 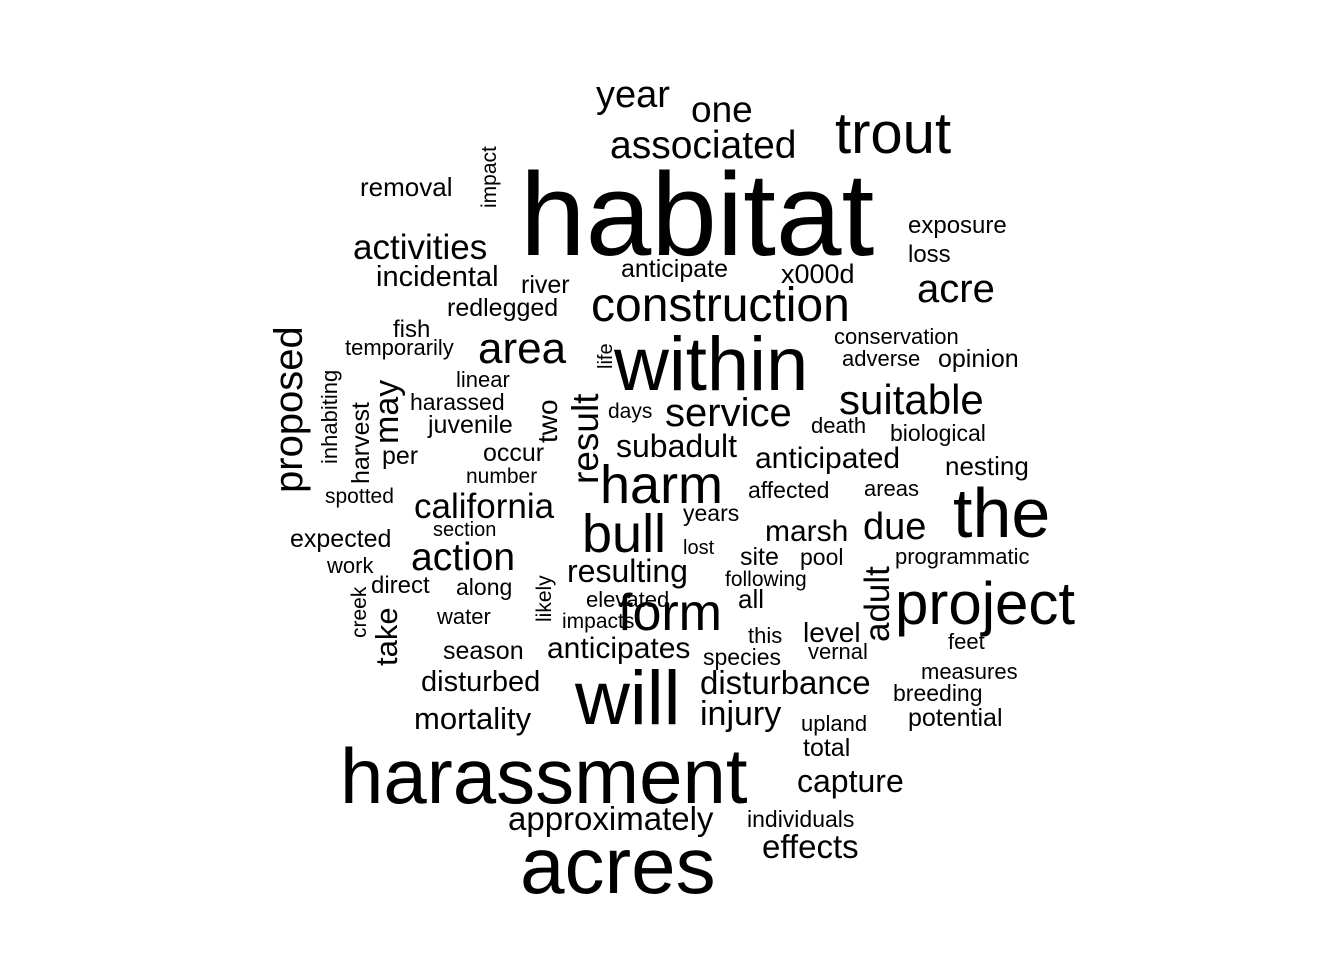 I want to click on word-impact: impact, so click(x=489, y=177).